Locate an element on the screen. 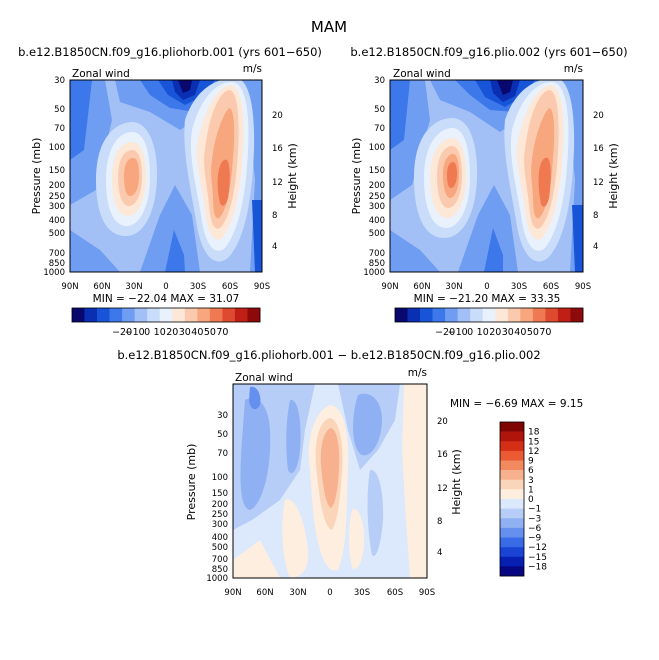  colorbar-tick-label: −10 is located at coordinates (135, 332).